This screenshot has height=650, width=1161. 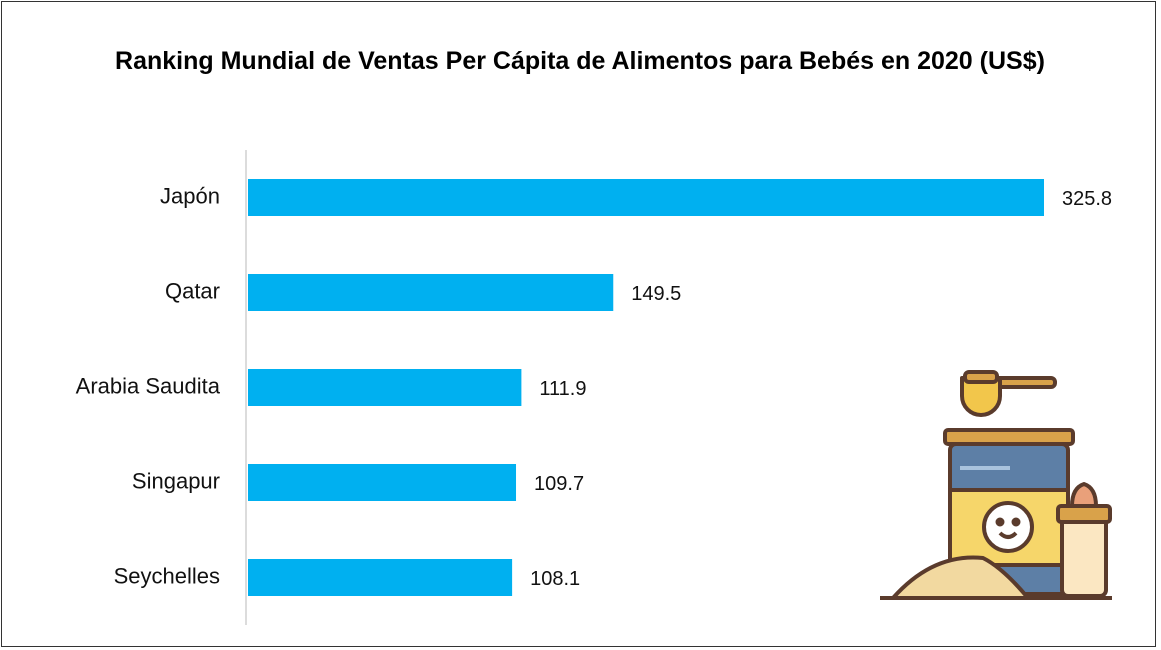 What do you see at coordinates (555, 579) in the screenshot?
I see `data-label: 108.1` at bounding box center [555, 579].